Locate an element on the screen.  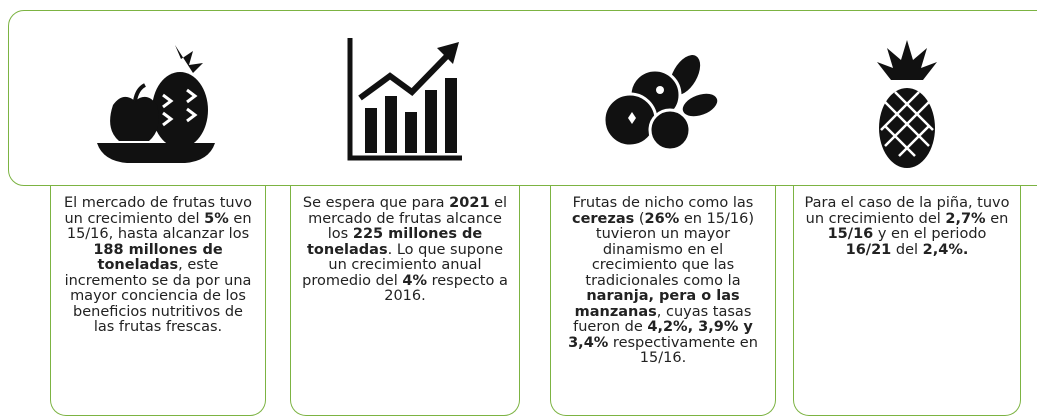
text: en 15/16, hasta alcanzar los is located at coordinates (159, 226).